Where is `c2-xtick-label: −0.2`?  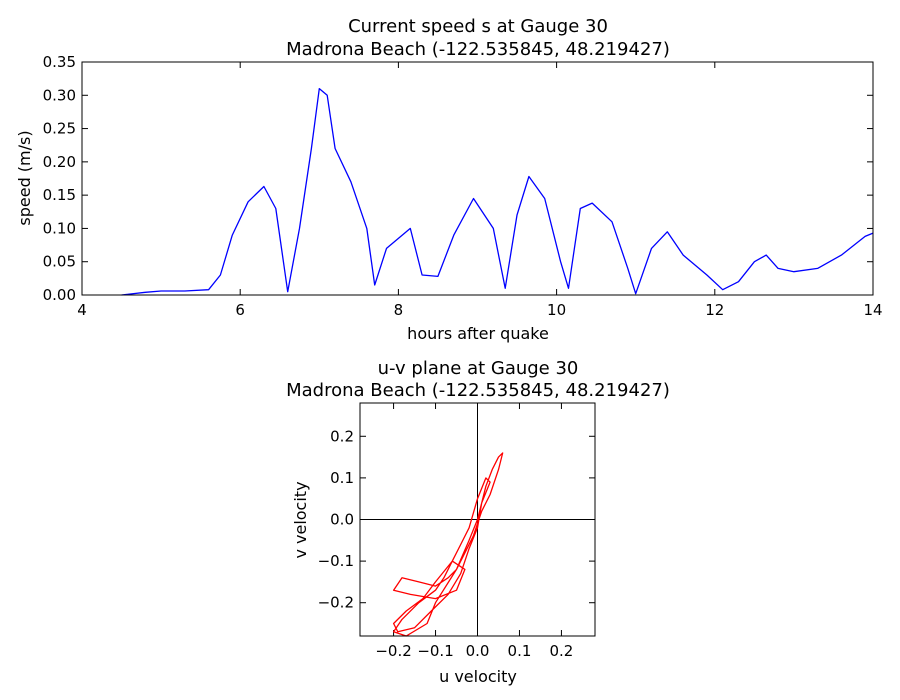 c2-xtick-label: −0.2 is located at coordinates (393, 651).